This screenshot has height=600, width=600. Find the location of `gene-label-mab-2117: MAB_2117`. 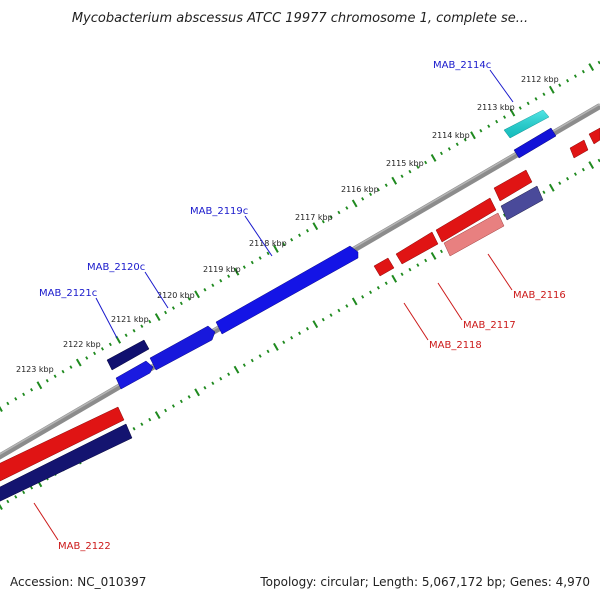

gene-label-mab-2117: MAB_2117 is located at coordinates (489, 325).